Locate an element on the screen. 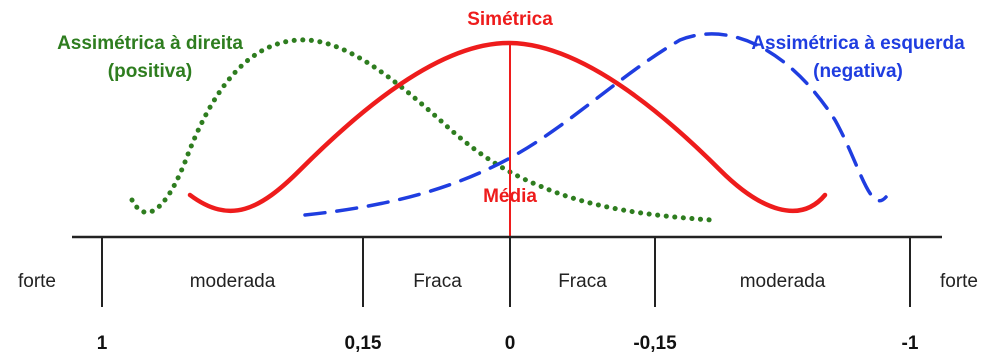  tick-value: 1 is located at coordinates (102, 343).